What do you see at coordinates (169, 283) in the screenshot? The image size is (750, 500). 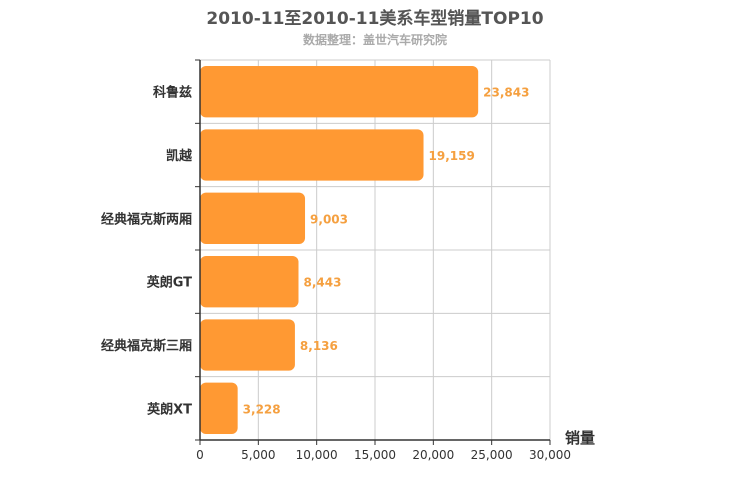 I see `category-label: 英朗GT` at bounding box center [169, 283].